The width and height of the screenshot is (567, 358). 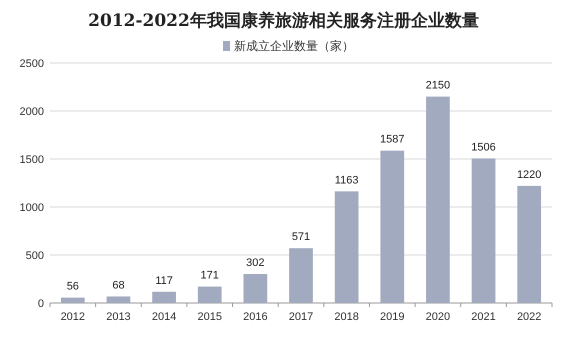 What do you see at coordinates (41, 304) in the screenshot?
I see `y-tick-label: 0` at bounding box center [41, 304].